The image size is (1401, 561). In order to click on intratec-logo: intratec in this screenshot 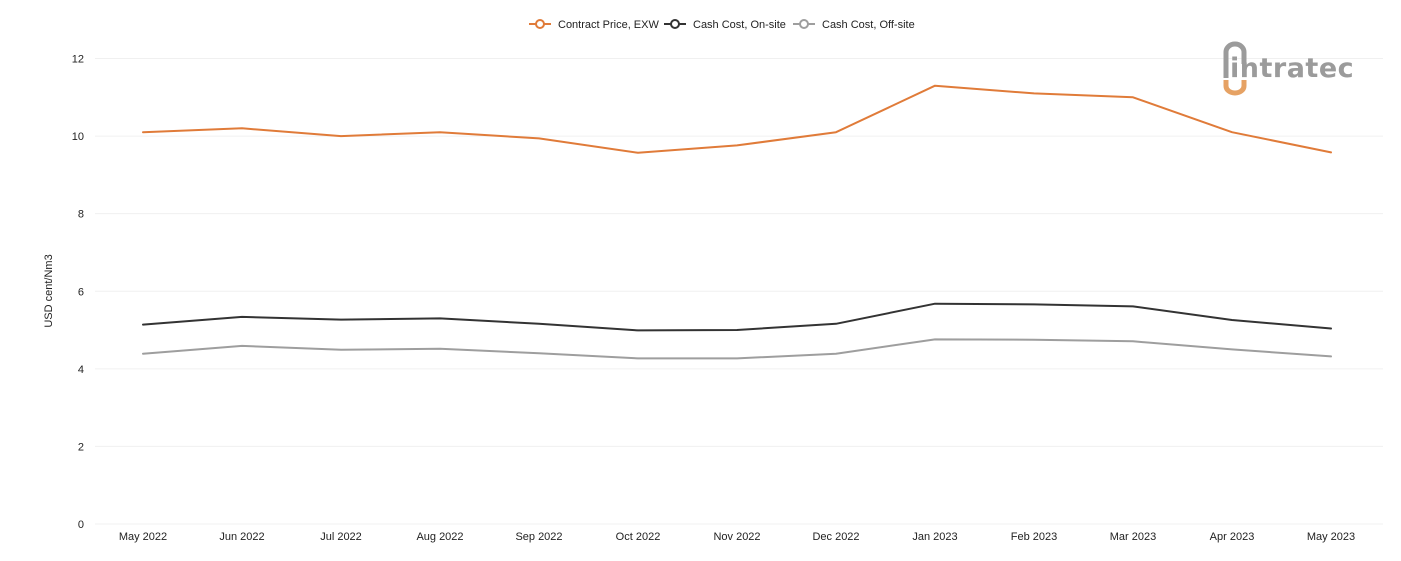, I will do `click(1288, 68)`.